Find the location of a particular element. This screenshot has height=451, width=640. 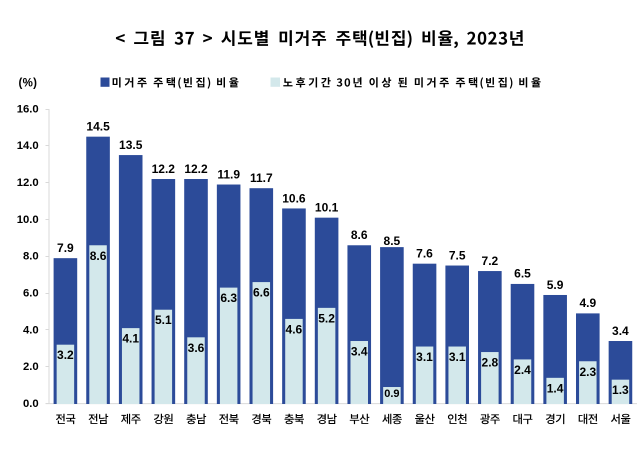

svg-text: 6.6 is located at coordinates (261, 293).